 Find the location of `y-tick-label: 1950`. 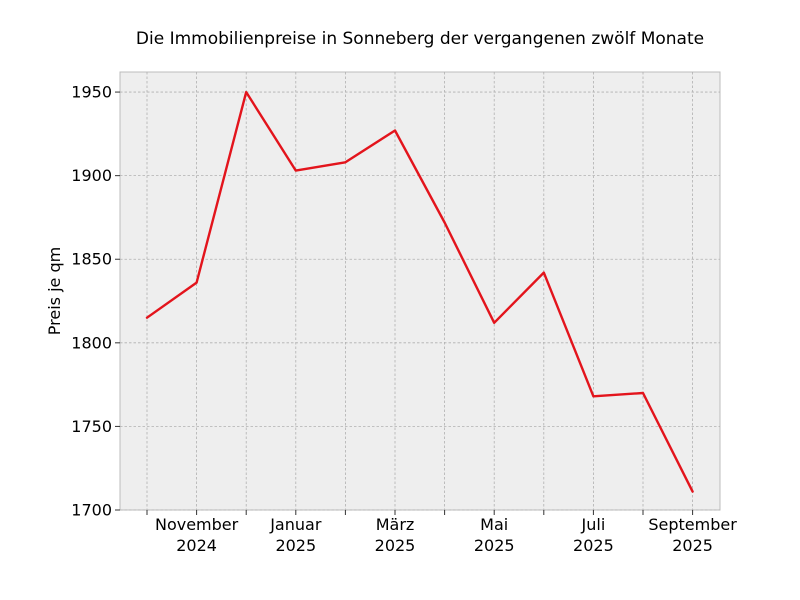

y-tick-label: 1950 is located at coordinates (91, 92).